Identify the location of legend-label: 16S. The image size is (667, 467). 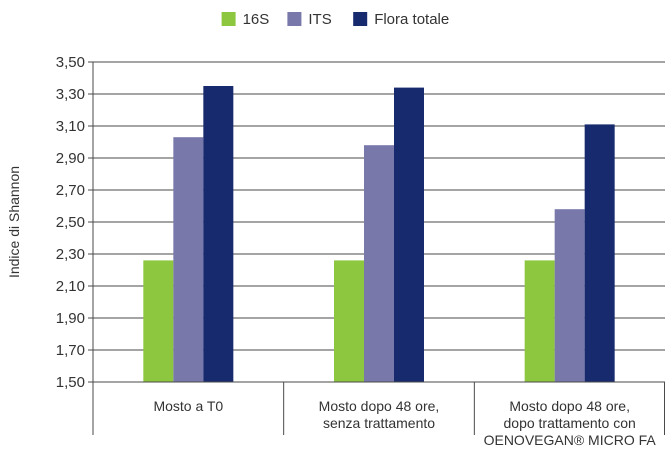
(256, 19).